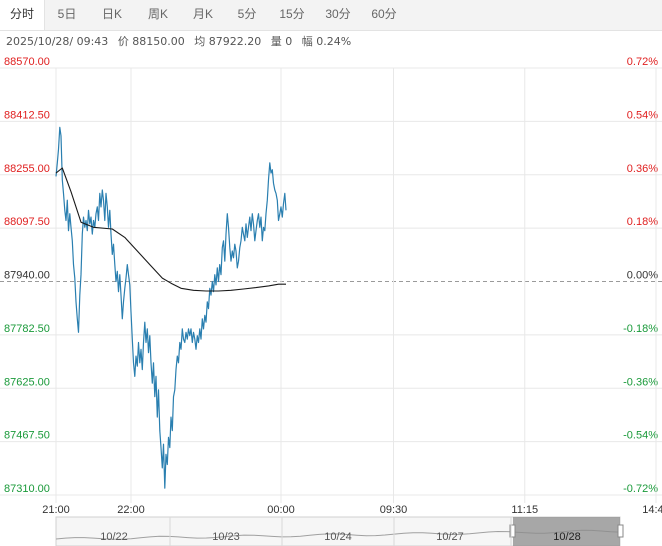 This screenshot has height=546, width=662. What do you see at coordinates (27, 169) in the screenshot?
I see `y-tick-label: 88255.00` at bounding box center [27, 169].